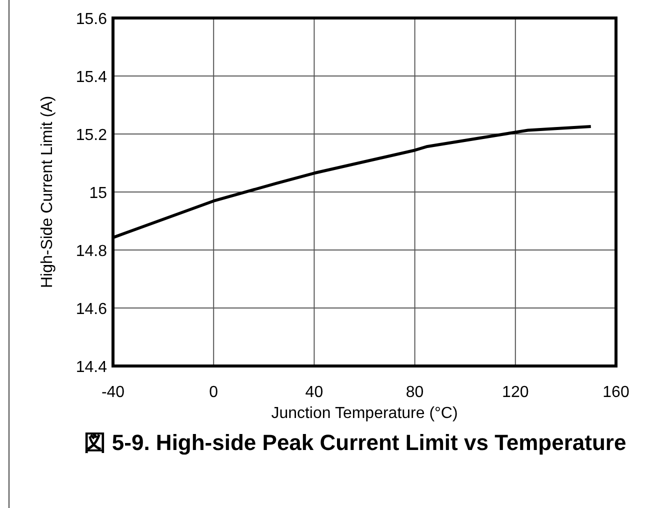 Image resolution: width=667 pixels, height=508 pixels. Describe the element at coordinates (98, 193) in the screenshot. I see `y-tick-label: 15` at that location.